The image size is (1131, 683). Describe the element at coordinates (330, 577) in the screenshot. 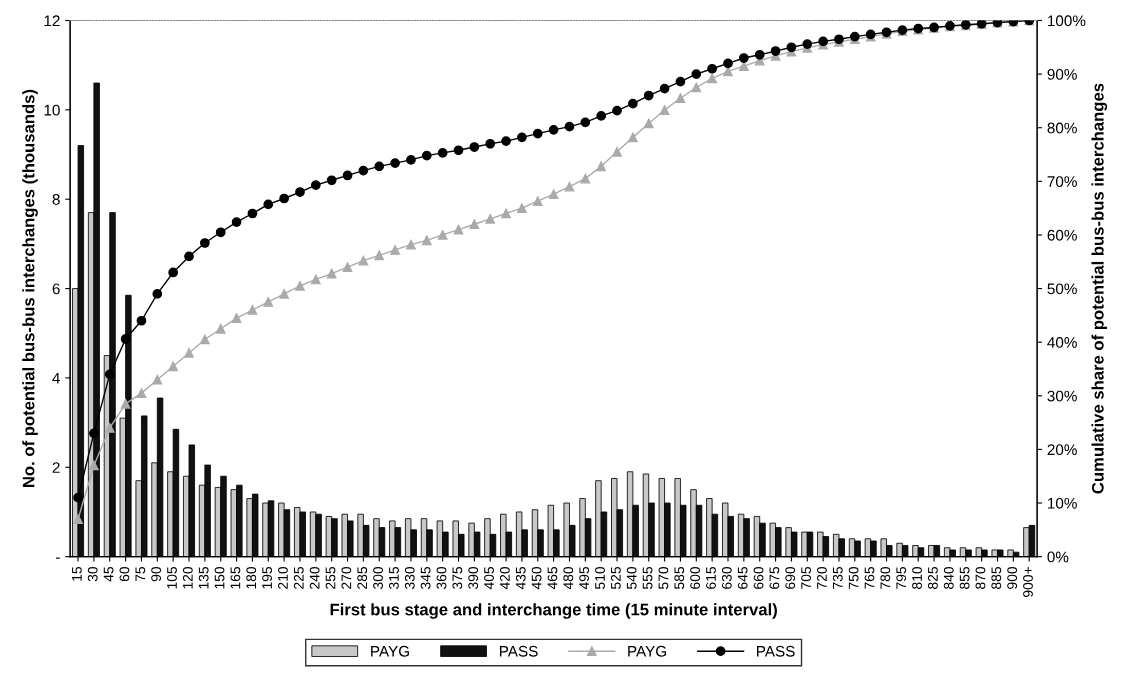

I see `x-tick-label: 255` at that location.